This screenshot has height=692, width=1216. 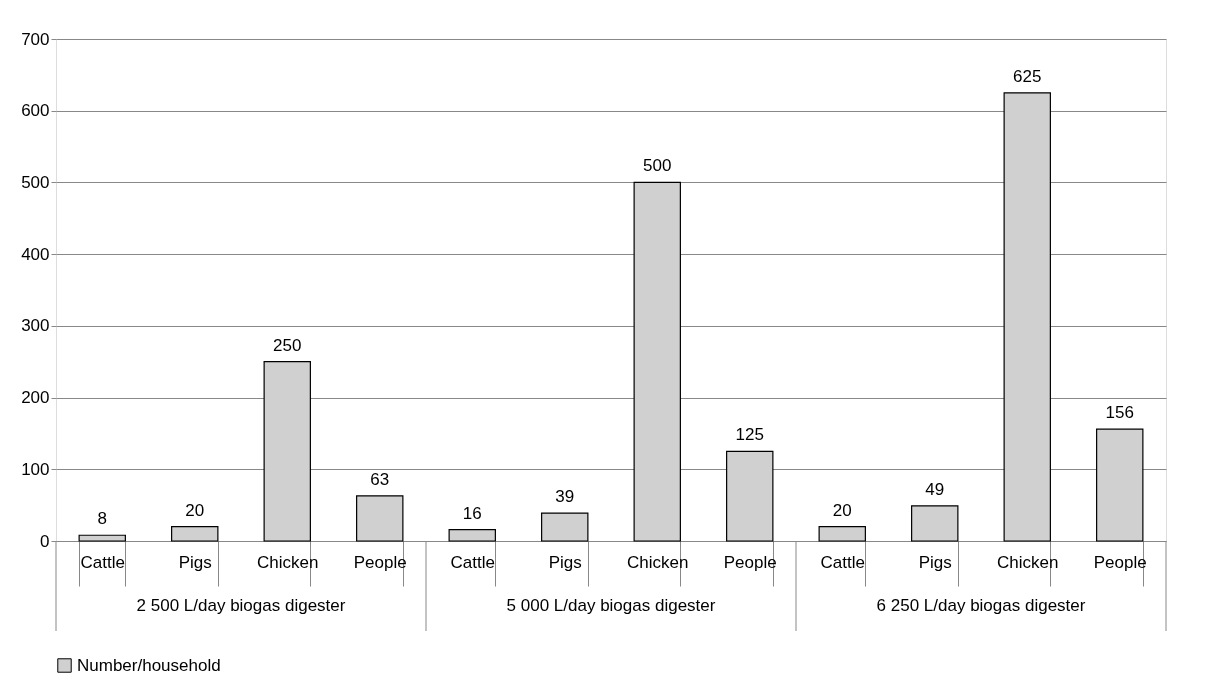 What do you see at coordinates (45, 541) in the screenshot?
I see `y-tick-label: 0` at bounding box center [45, 541].